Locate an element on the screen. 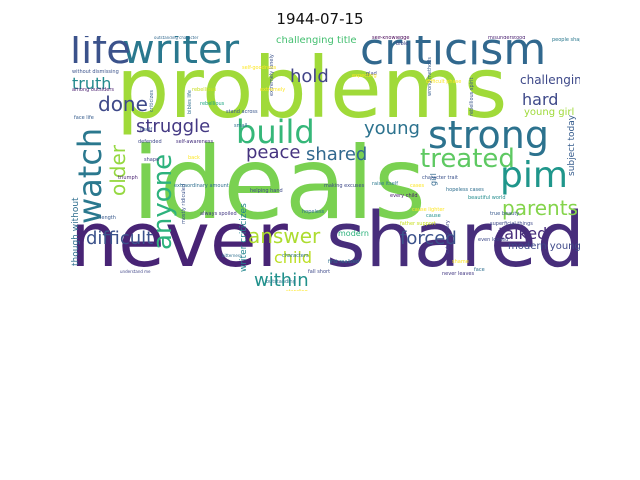 This screenshot has height=480, width=640. word-cloud-word: strong is located at coordinates (488, 135).